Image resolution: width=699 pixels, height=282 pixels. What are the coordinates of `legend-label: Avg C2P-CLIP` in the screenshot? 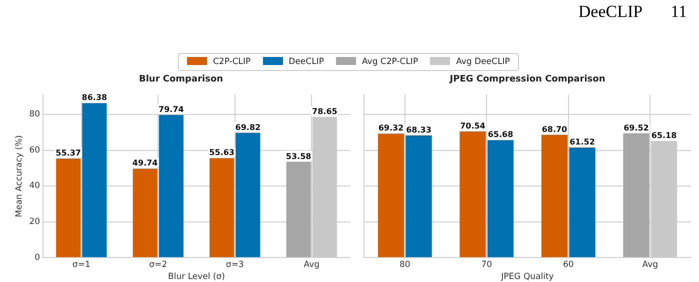 It's located at (389, 62).